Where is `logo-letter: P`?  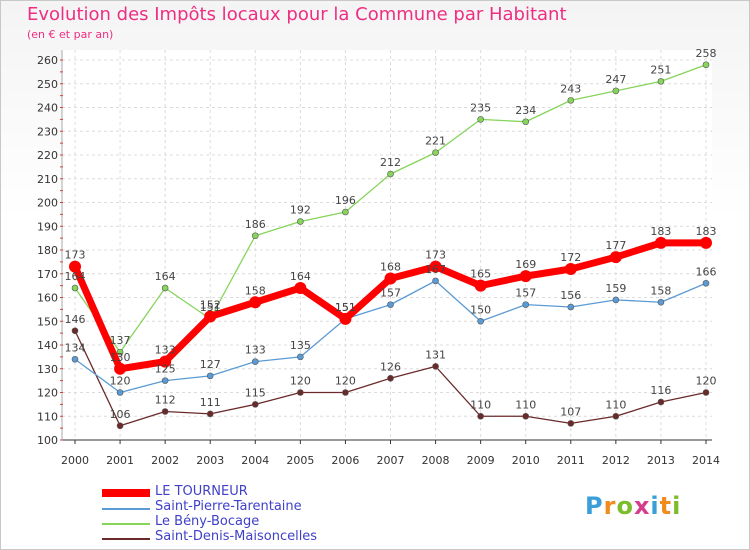 logo-letter: P is located at coordinates (594, 506).